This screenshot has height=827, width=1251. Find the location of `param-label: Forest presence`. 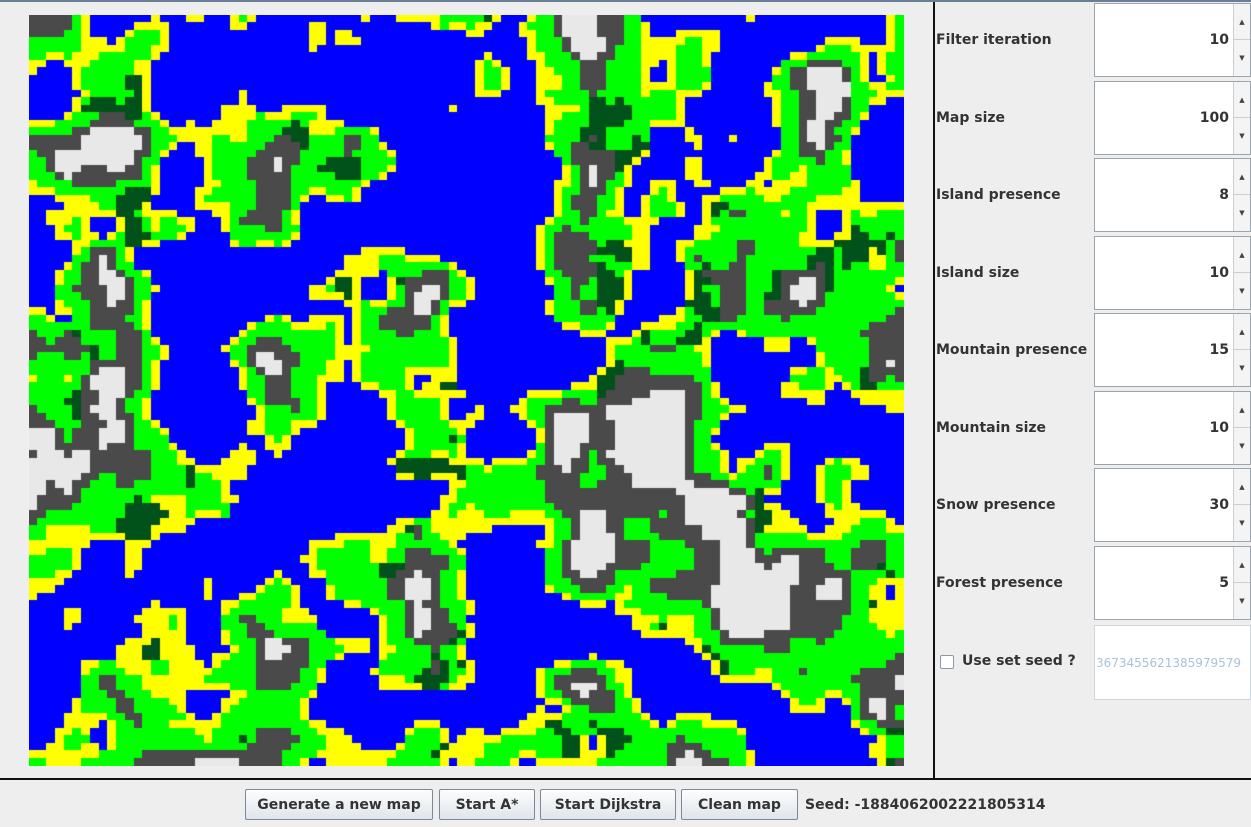

param-label: Forest presence is located at coordinates (999, 583).